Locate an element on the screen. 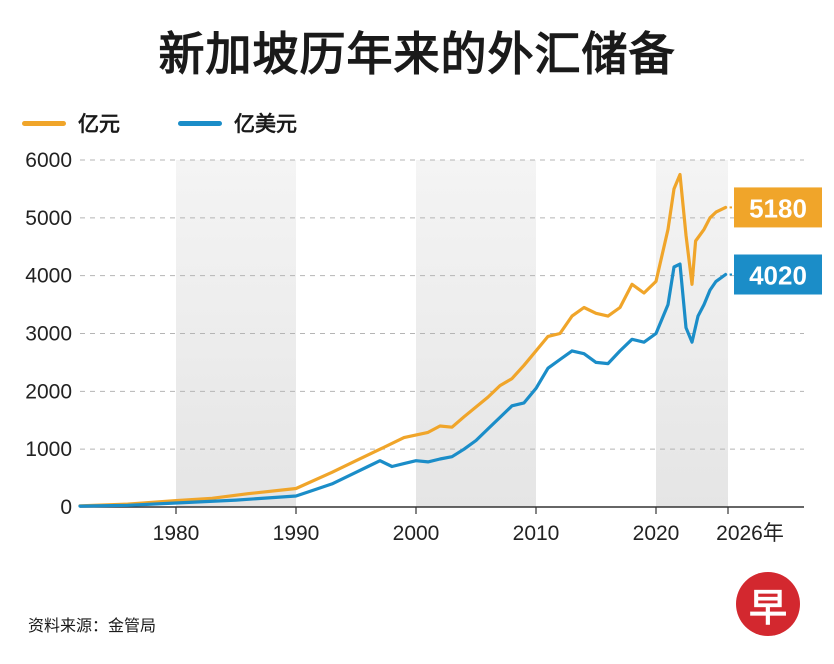 Image resolution: width=834 pixels, height=664 pixels. legend-item-sgd: 亿元 is located at coordinates (71, 123).